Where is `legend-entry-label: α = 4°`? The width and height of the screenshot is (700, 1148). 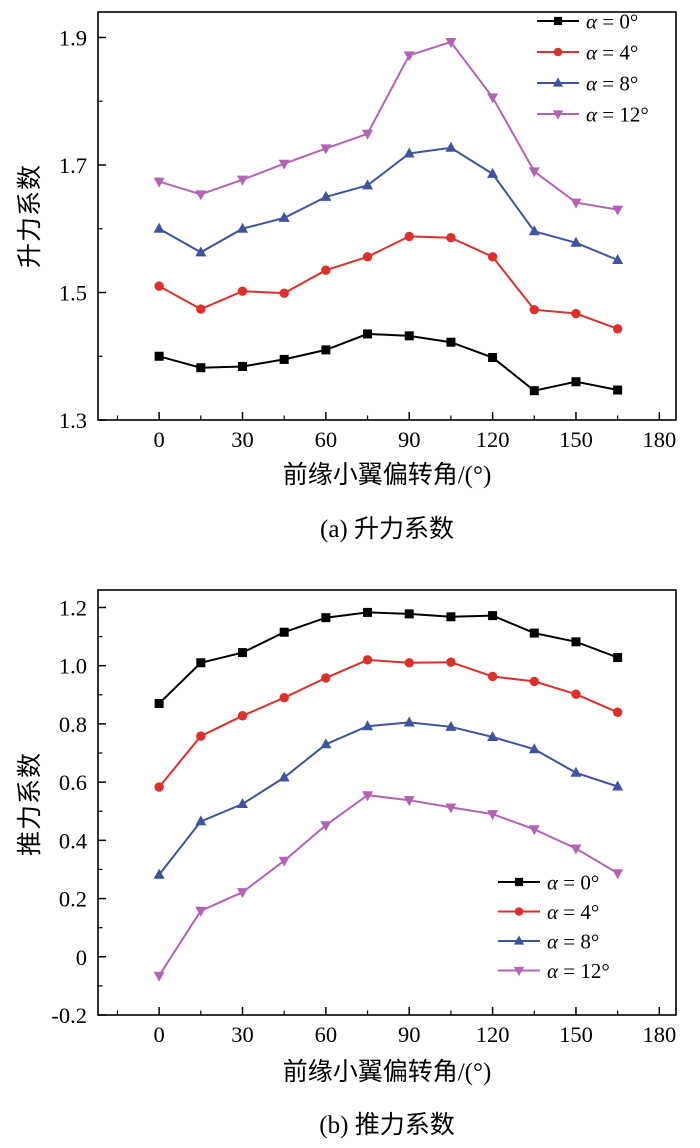
legend-entry-label: α = 4° is located at coordinates (612, 53).